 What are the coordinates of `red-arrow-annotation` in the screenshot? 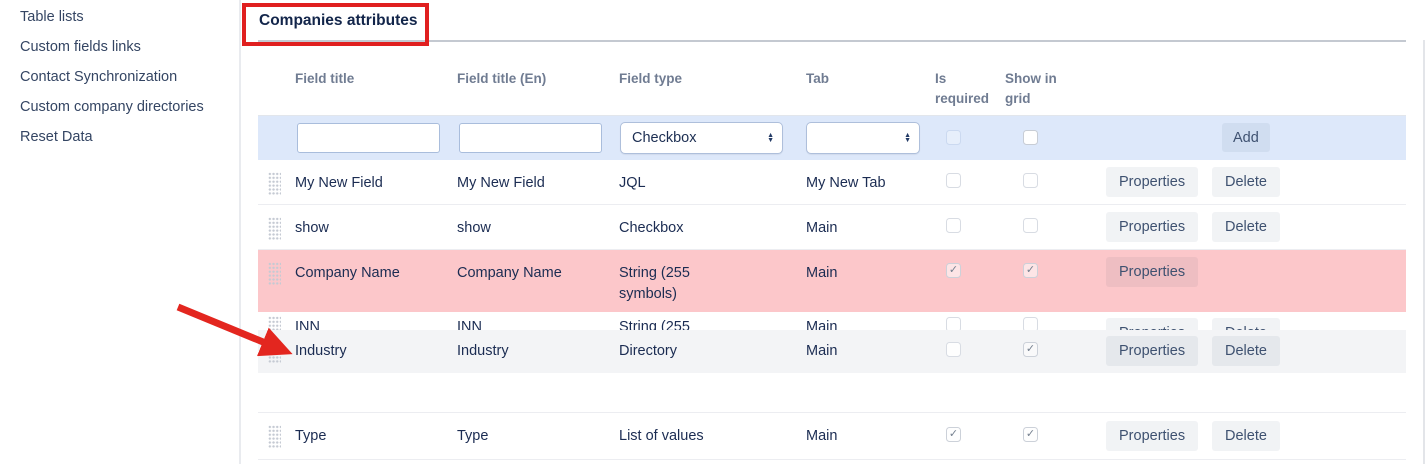 It's located at (234, 330).